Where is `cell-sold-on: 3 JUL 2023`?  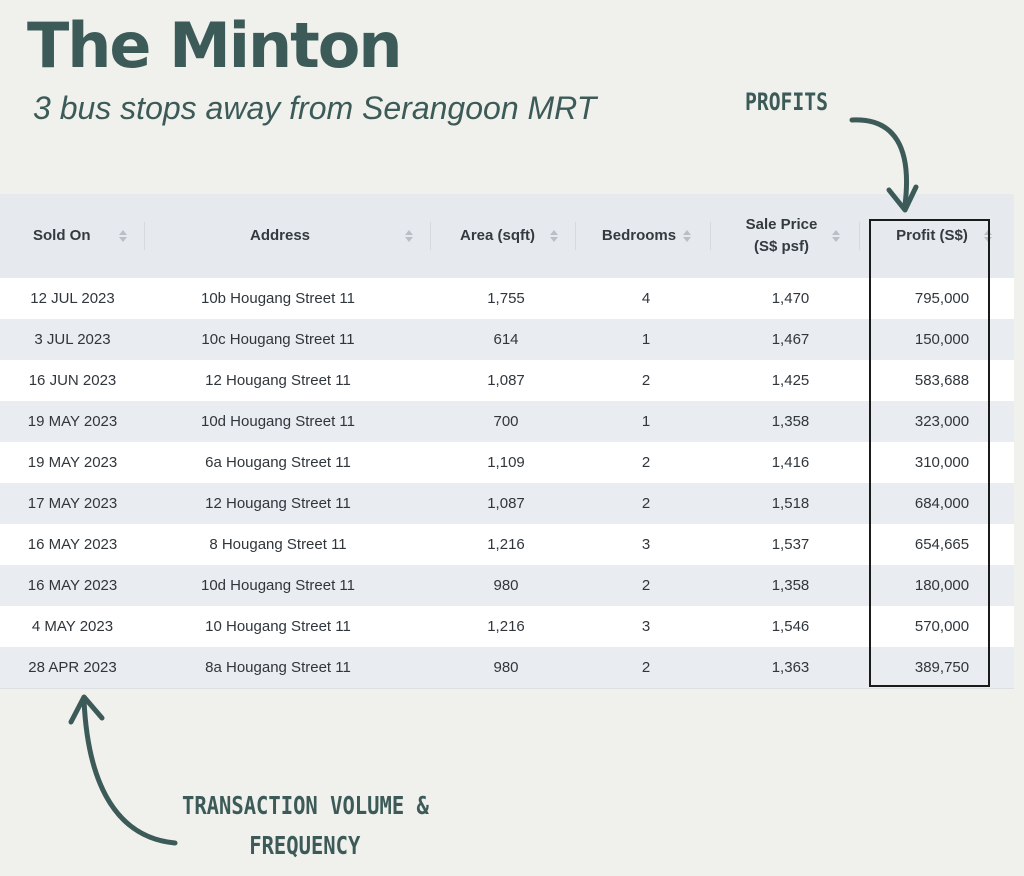 cell-sold-on: 3 JUL 2023 is located at coordinates (72, 339).